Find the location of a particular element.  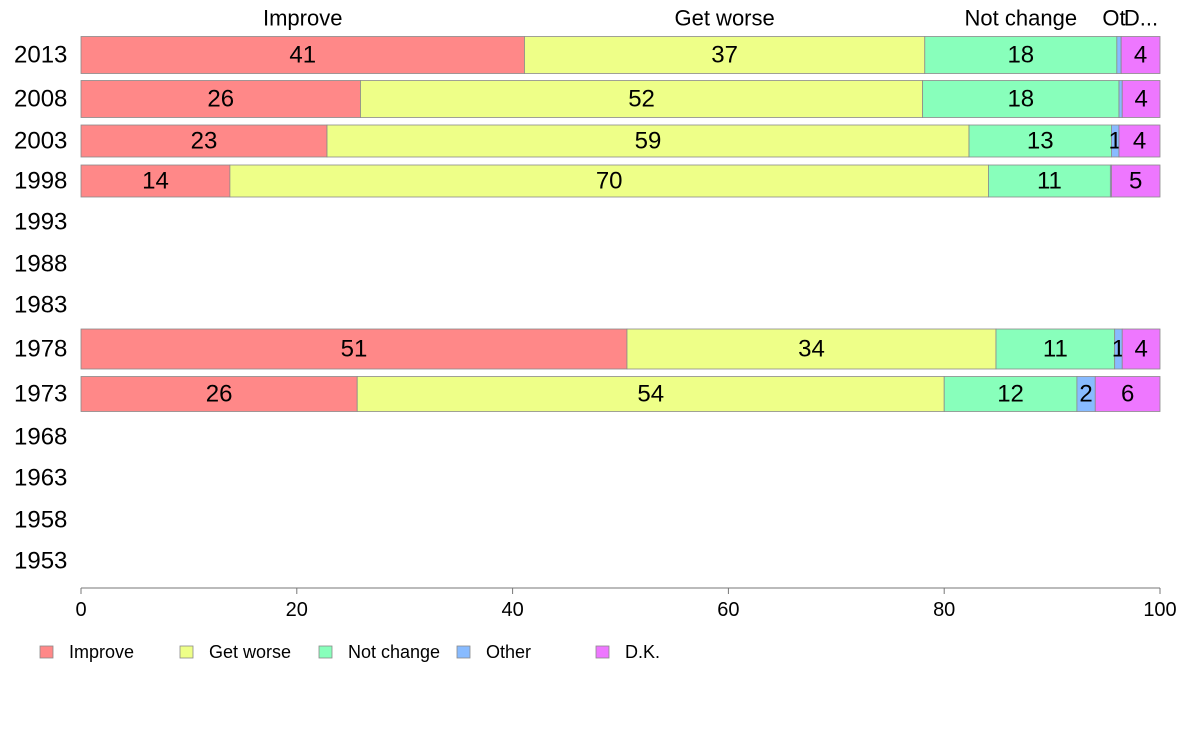

data-label-1978-d-k: 4 is located at coordinates (1140, 349).